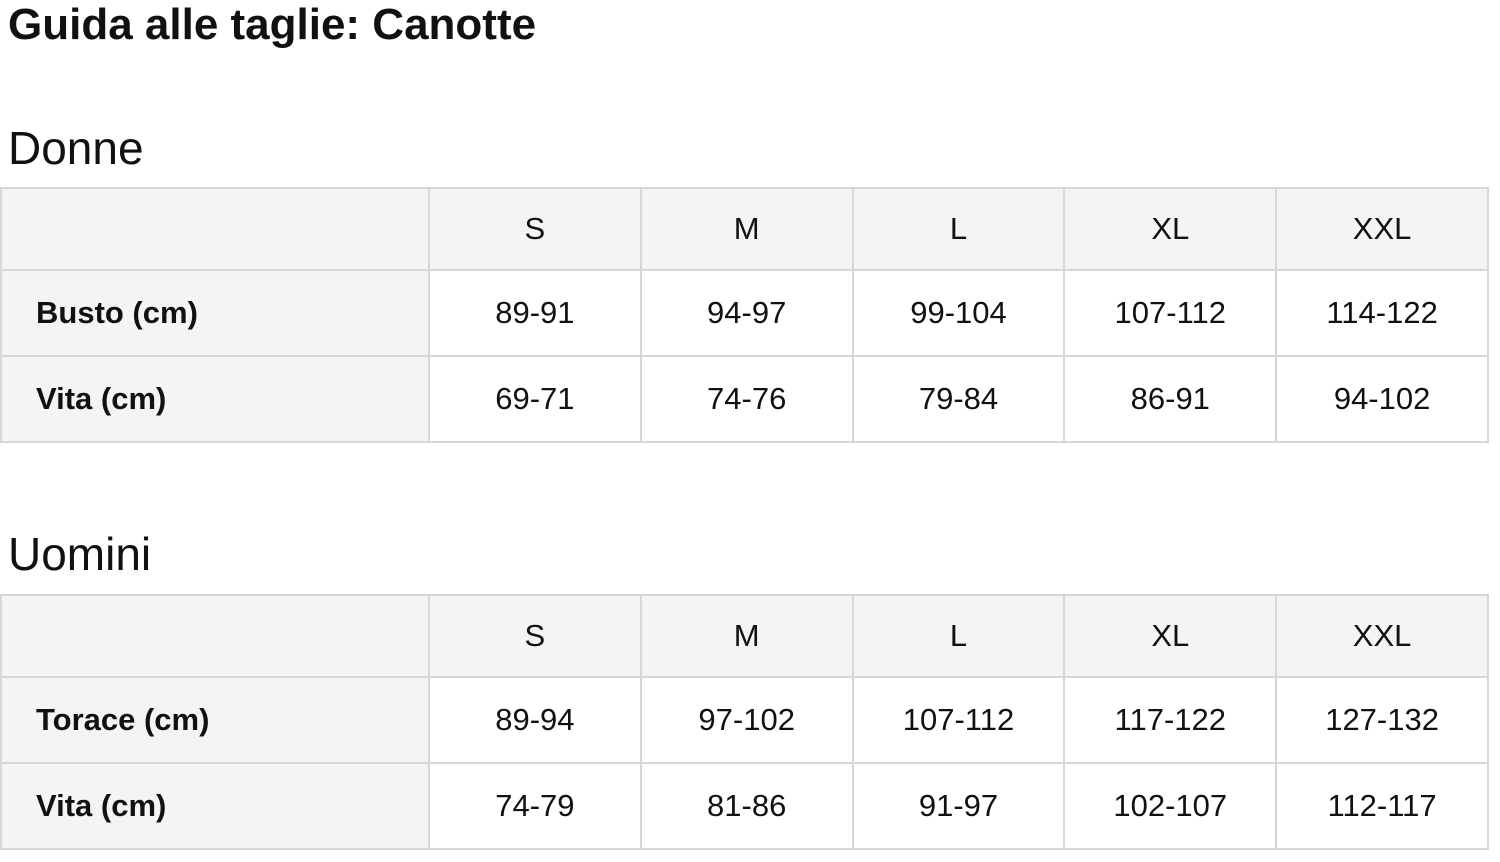 The height and width of the screenshot is (862, 1500). What do you see at coordinates (535, 313) in the screenshot?
I see `size-value: 89-91` at bounding box center [535, 313].